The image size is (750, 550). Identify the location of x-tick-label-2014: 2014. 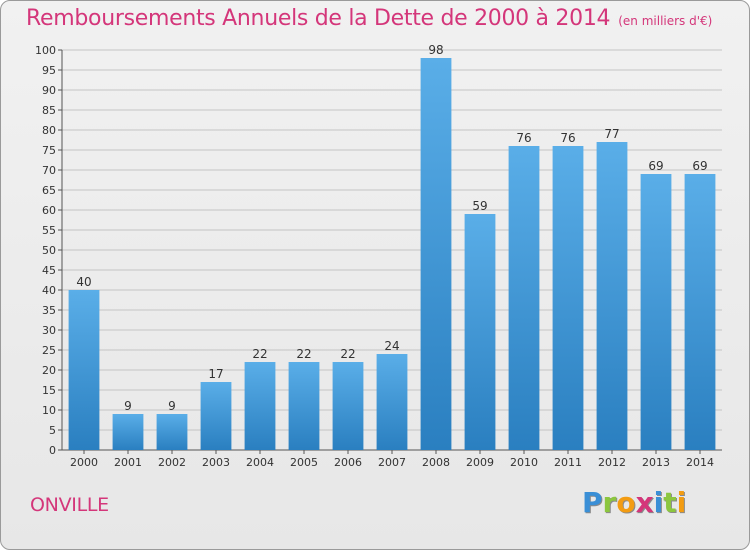
(700, 462).